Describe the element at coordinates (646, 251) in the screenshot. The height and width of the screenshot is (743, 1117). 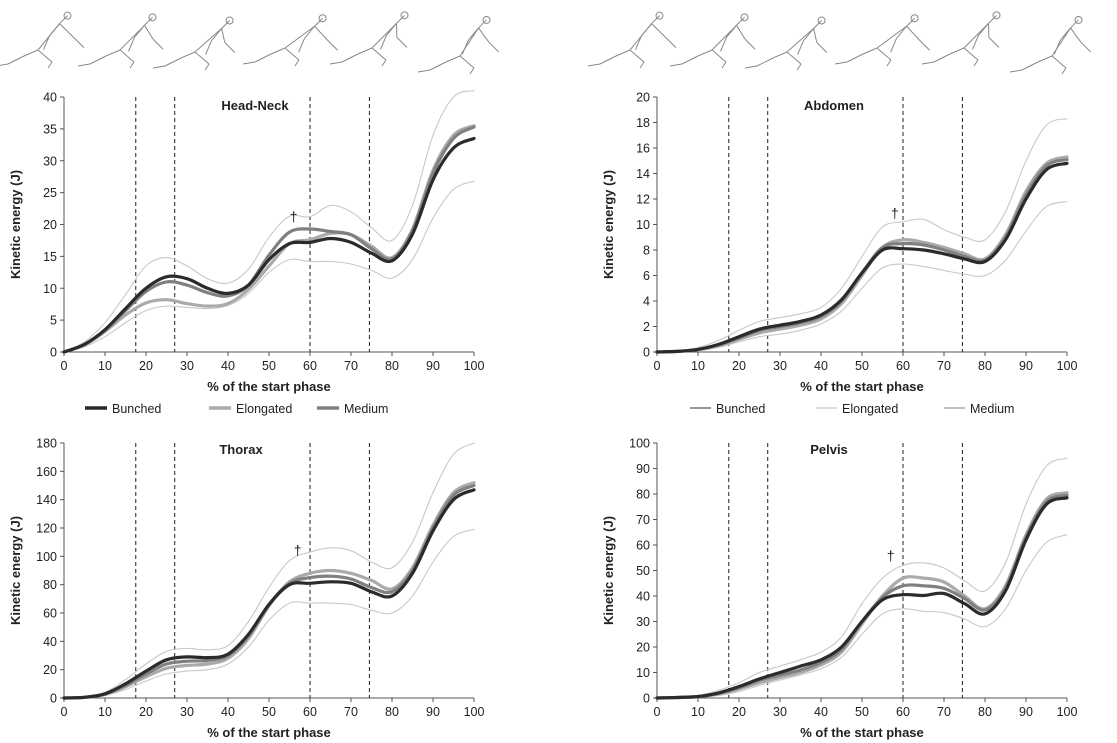
I see `y-tick-label: 8` at that location.